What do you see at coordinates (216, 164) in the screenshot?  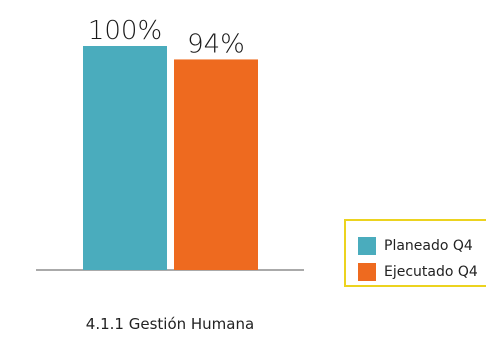 I see `bar-ejecutado` at bounding box center [216, 164].